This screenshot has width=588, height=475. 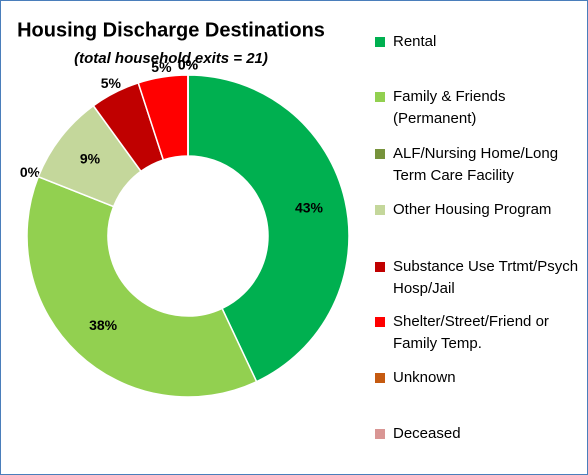 I want to click on legend-label: Family & Friends (Permanent), so click(x=449, y=107).